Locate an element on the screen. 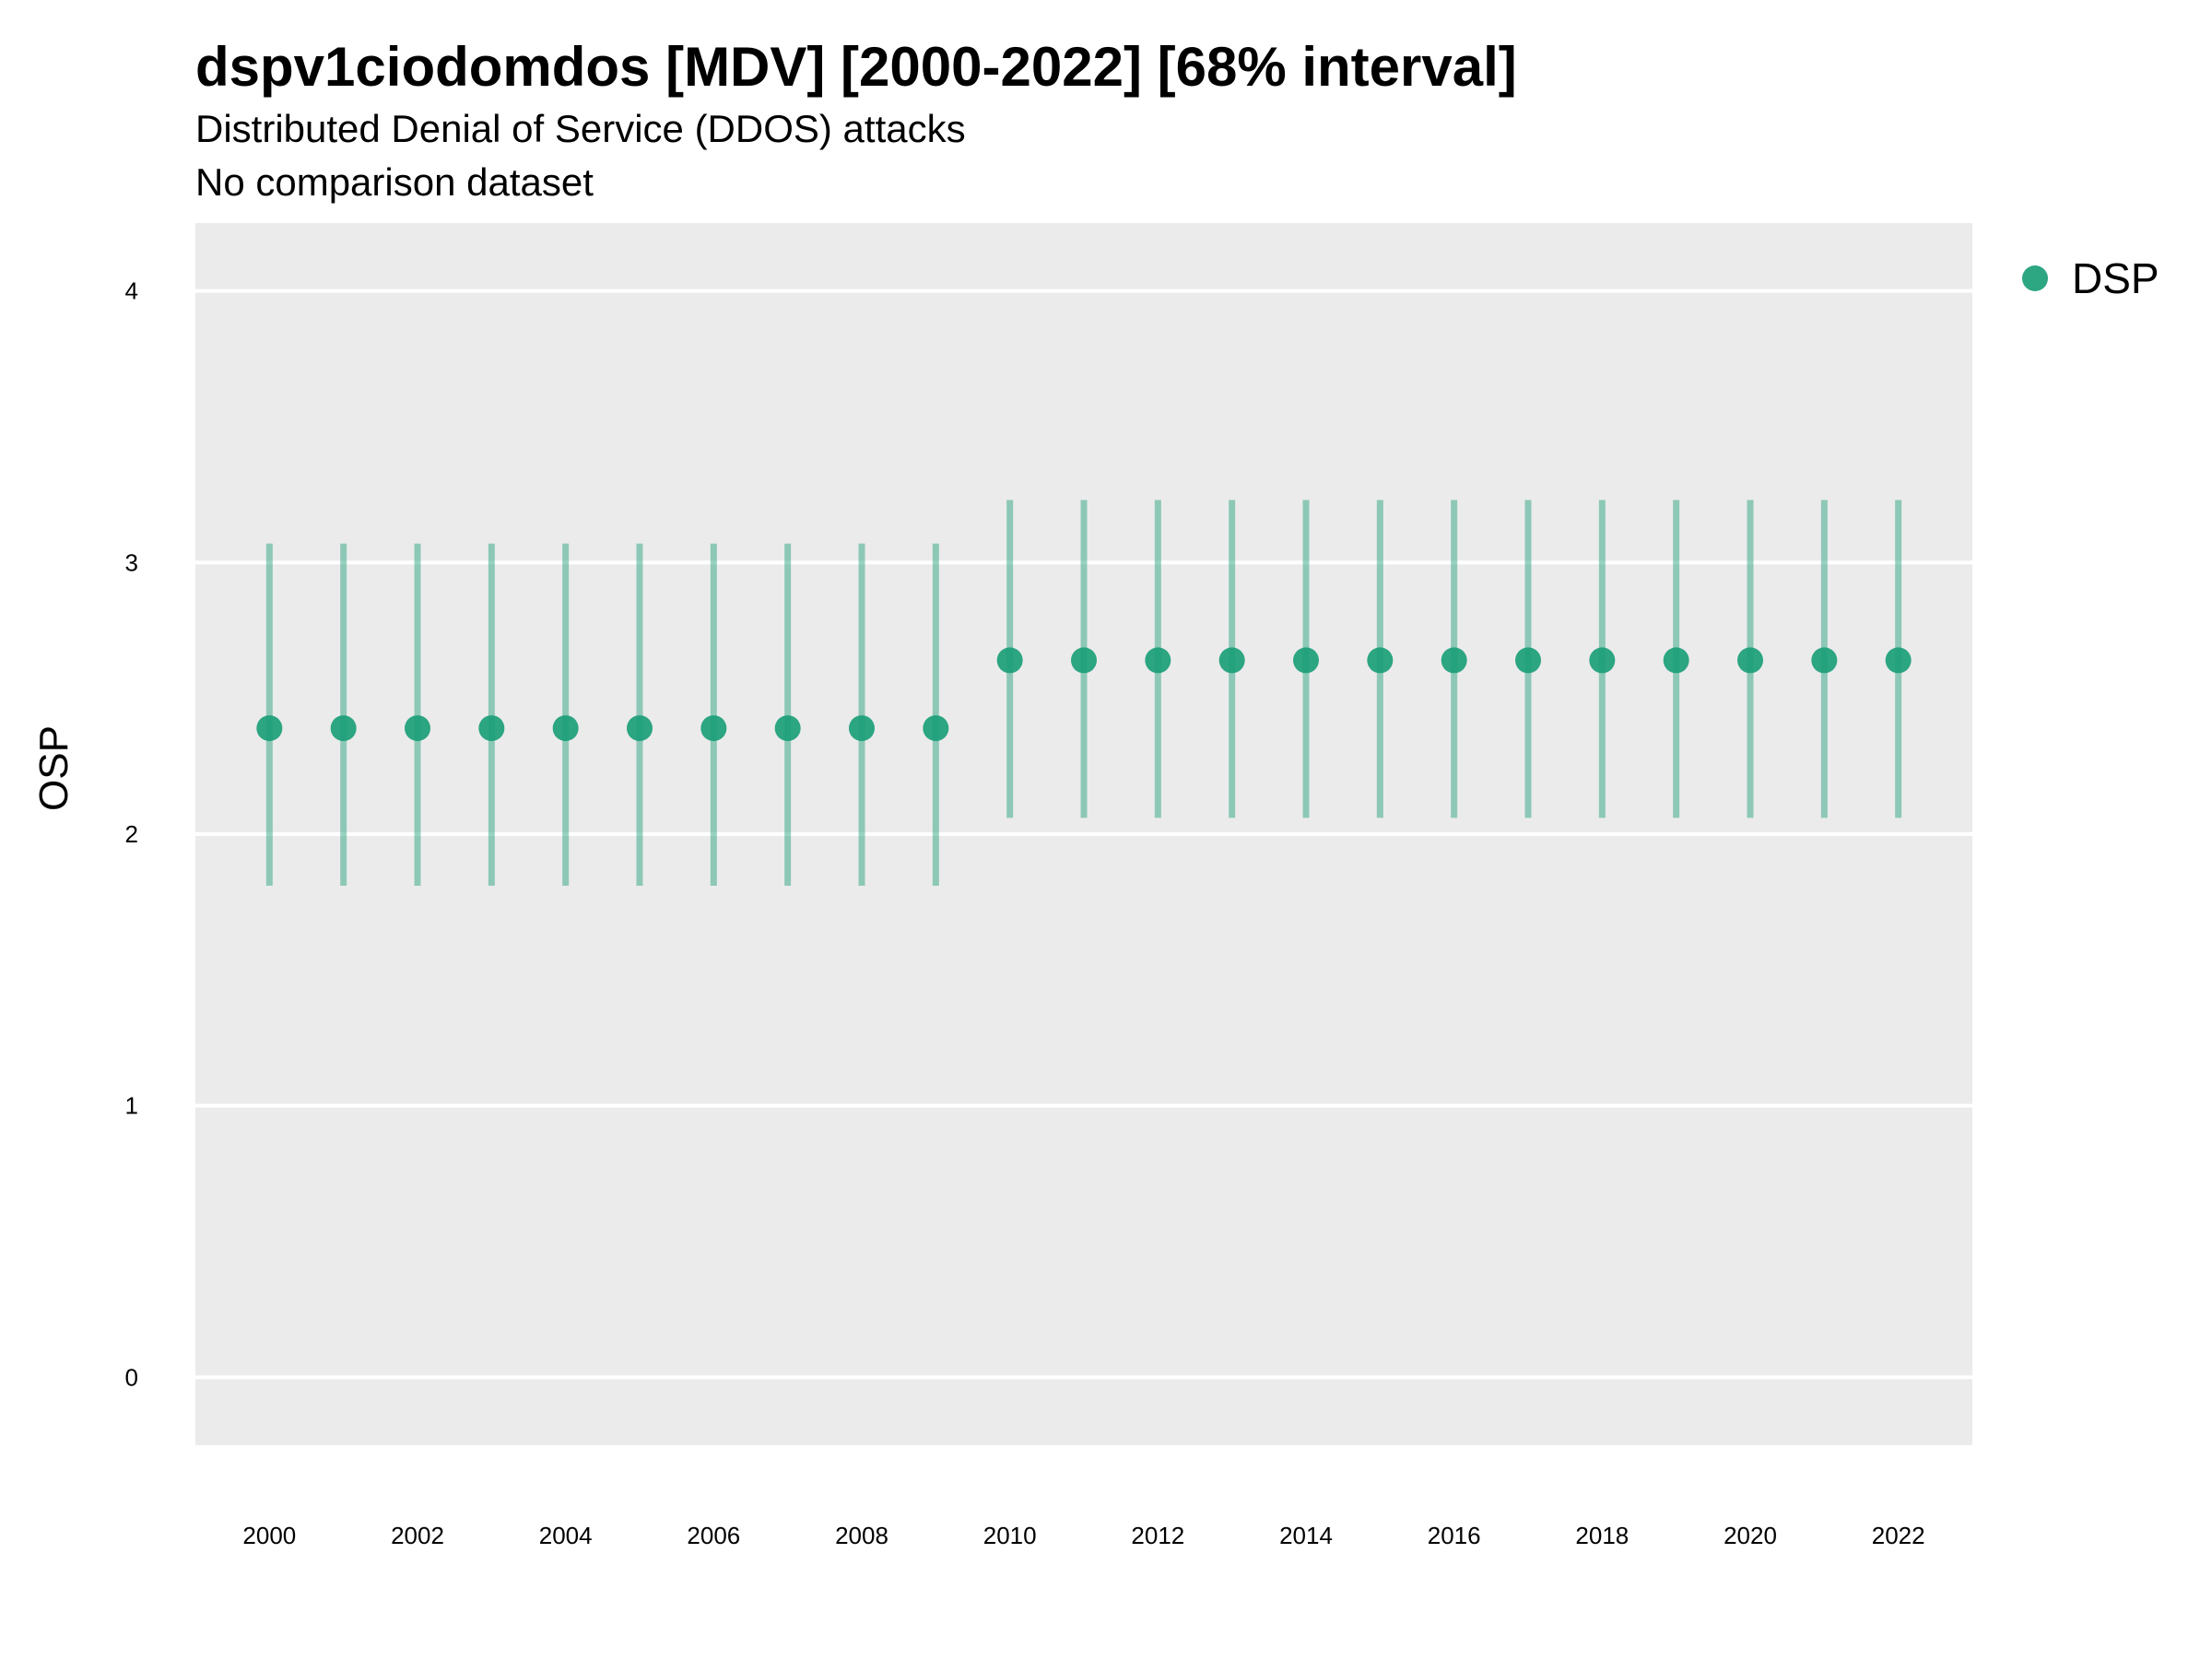 This screenshot has width=2212, height=1659. data-points is located at coordinates (1084, 694).